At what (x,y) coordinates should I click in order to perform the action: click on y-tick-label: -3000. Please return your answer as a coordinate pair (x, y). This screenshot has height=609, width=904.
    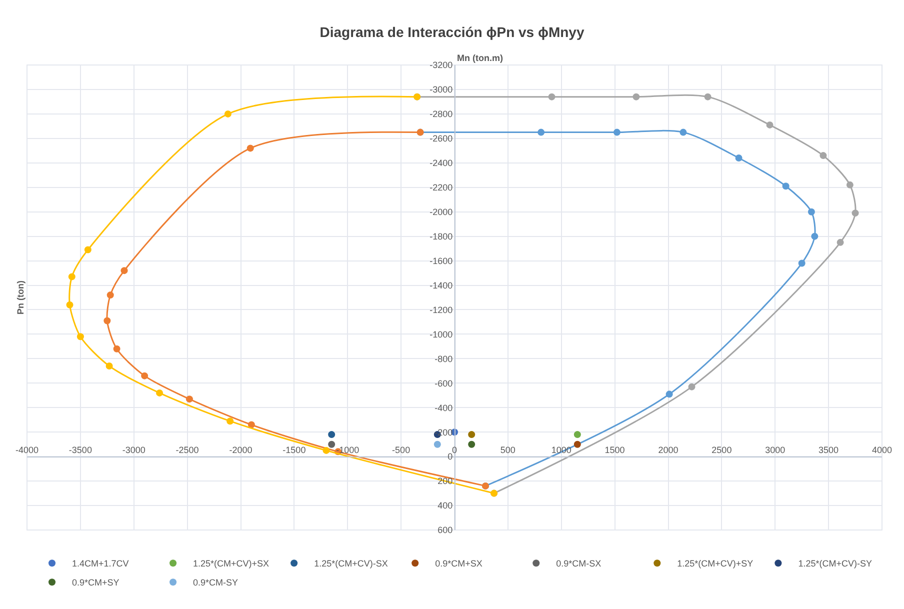
    Looking at the image, I should click on (441, 89).